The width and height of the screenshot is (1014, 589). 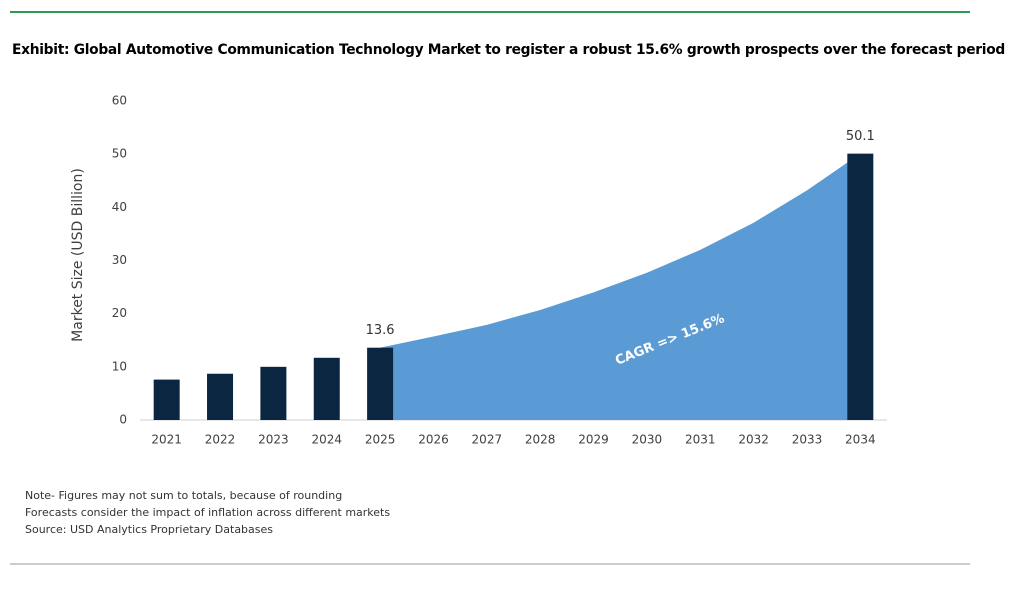 What do you see at coordinates (700, 440) in the screenshot?
I see `x-tick-label: 2031` at bounding box center [700, 440].